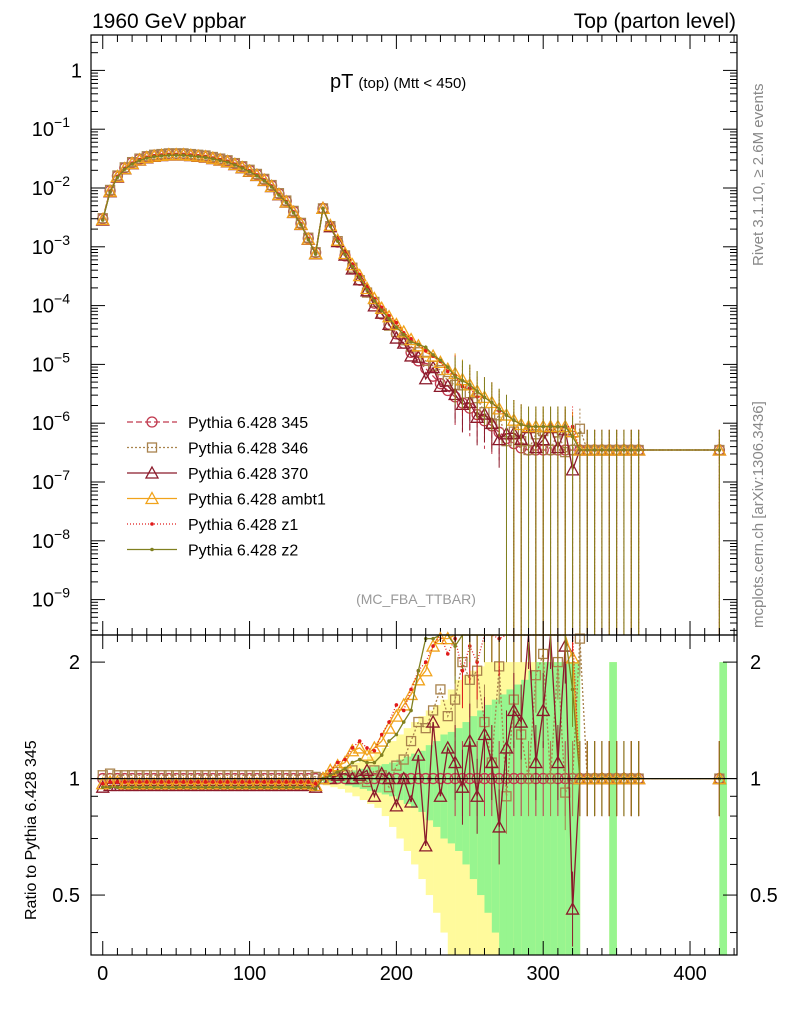  What do you see at coordinates (412, 83) in the screenshot?
I see `title-sub: (top) (Mtt < 450)` at bounding box center [412, 83].